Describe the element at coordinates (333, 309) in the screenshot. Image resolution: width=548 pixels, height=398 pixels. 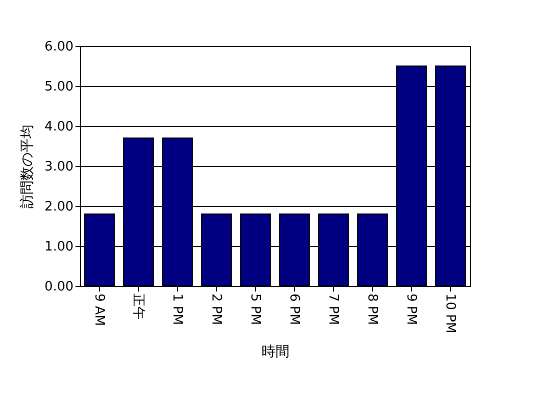
I see `x-tick-label: 7 PM` at that location.